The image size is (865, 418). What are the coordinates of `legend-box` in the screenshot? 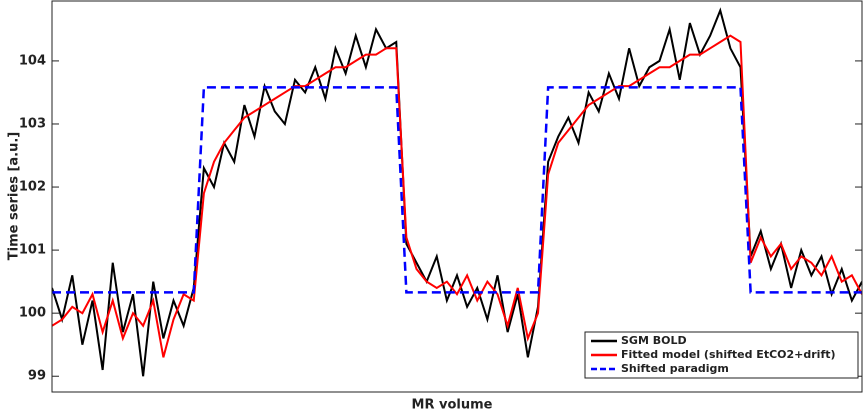 It's located at (721, 355).